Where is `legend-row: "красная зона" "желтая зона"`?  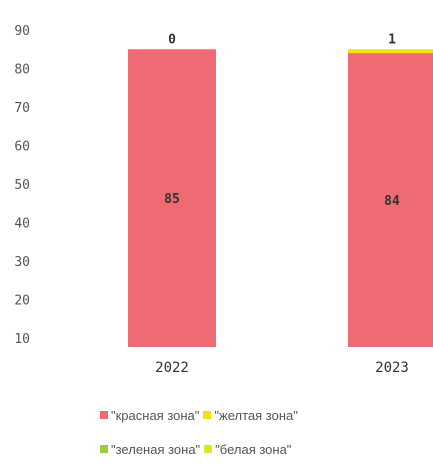 legend-row: "красная зона" "желтая зона" is located at coordinates (265, 415).